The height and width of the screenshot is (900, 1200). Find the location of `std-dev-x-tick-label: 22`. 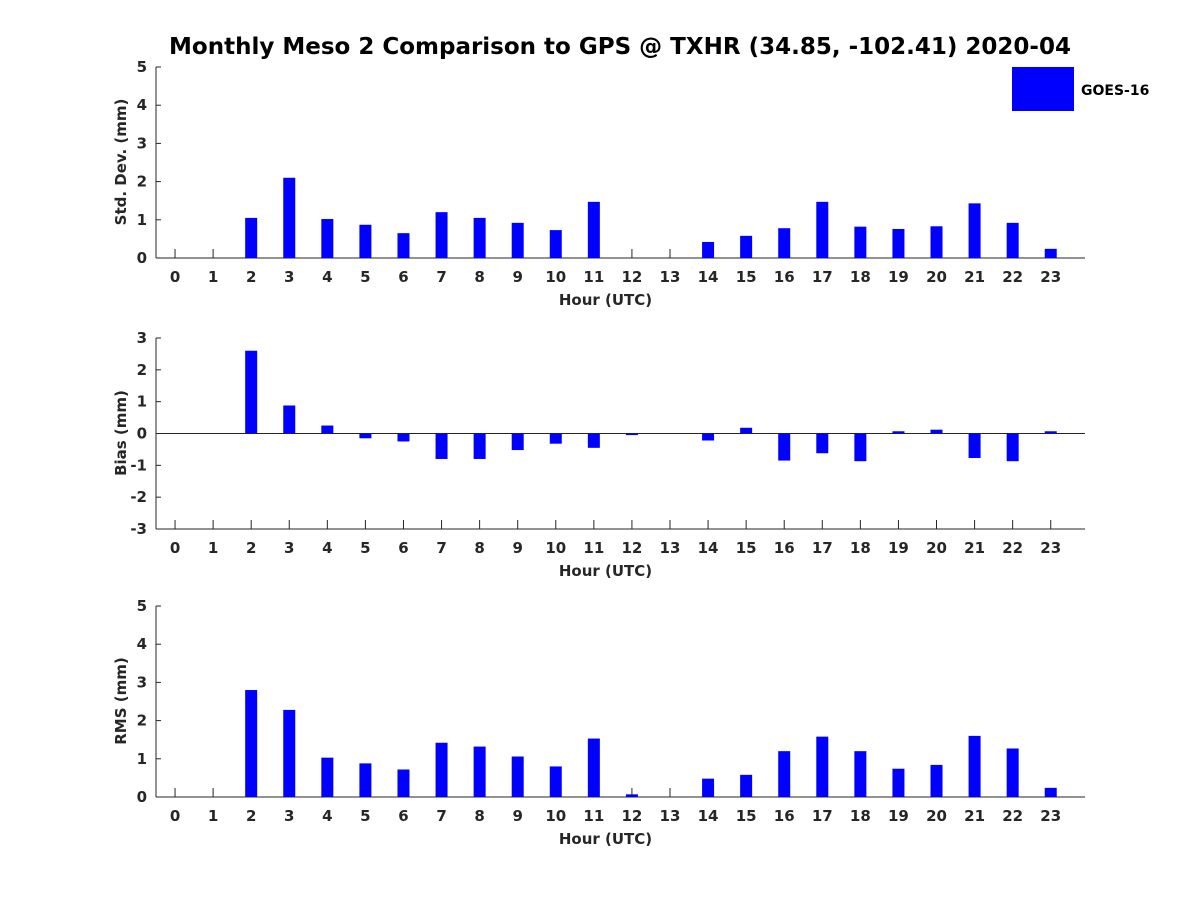

std-dev-x-tick-label: 22 is located at coordinates (1012, 277).